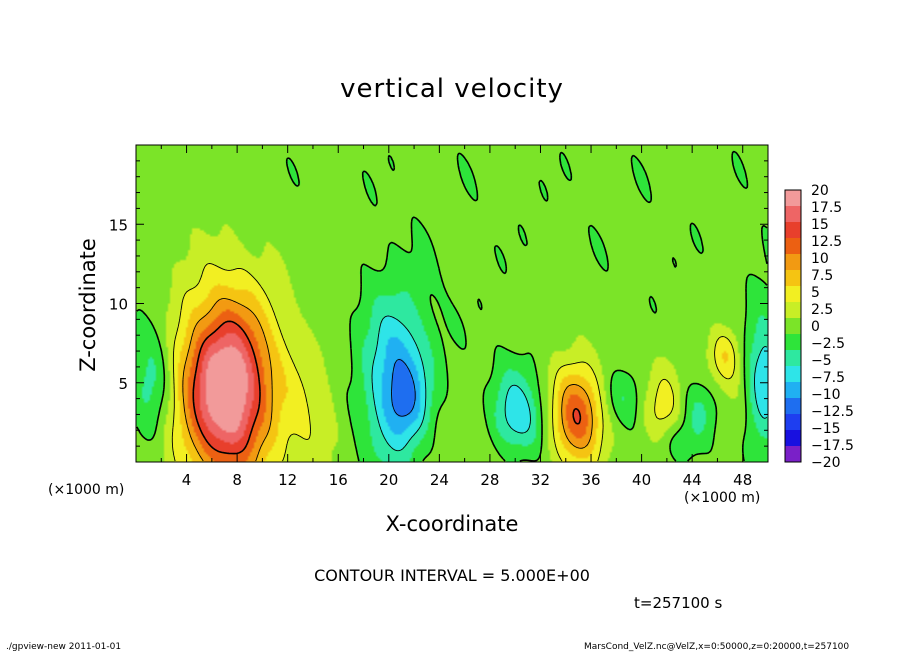 Image resolution: width=904 pixels, height=654 pixels. Describe the element at coordinates (832, 412) in the screenshot. I see `colorbar-label: −12.5` at that location.